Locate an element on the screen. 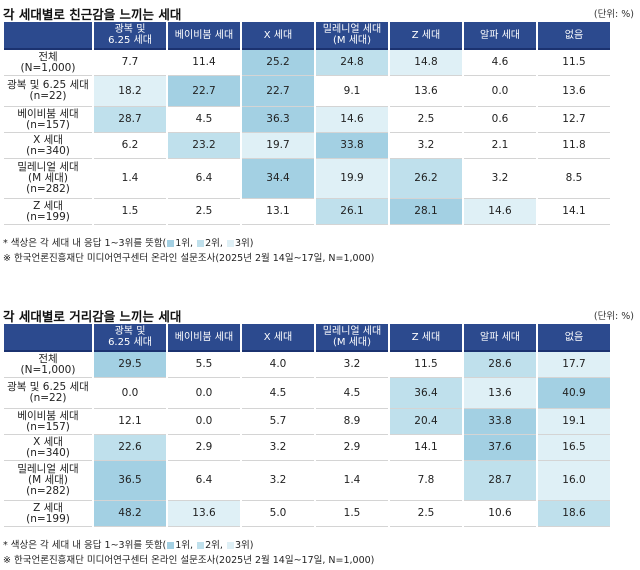  value-cell: 14.1 is located at coordinates (426, 448).